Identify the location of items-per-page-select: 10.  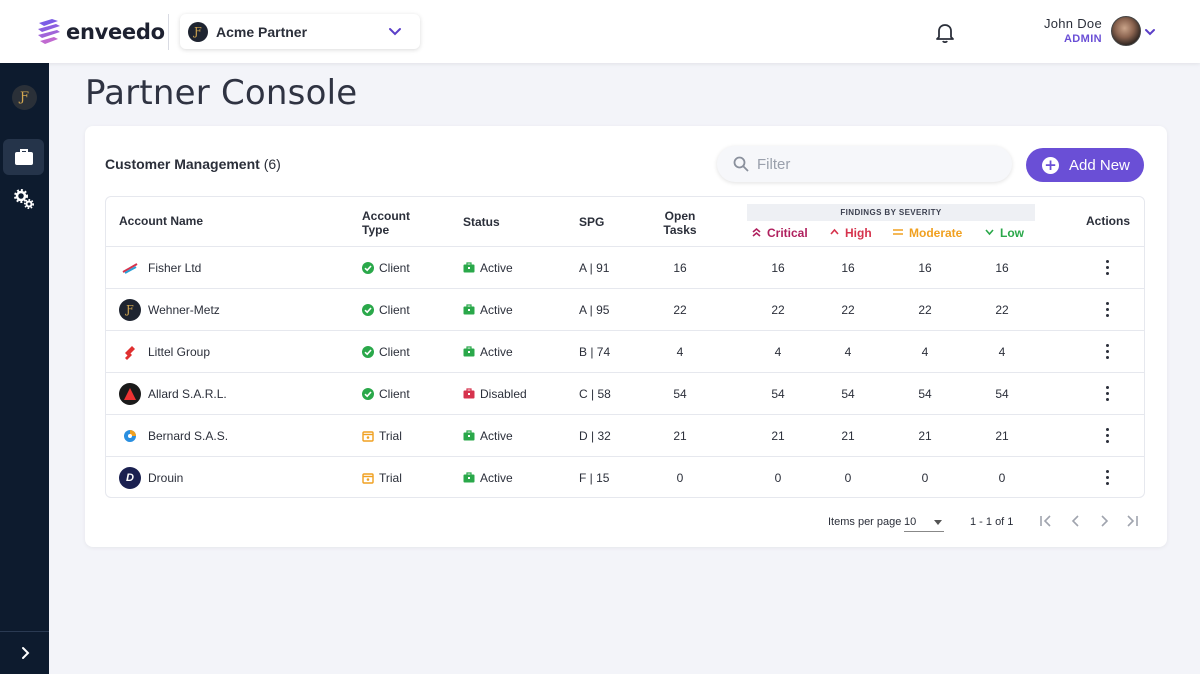
(924, 522).